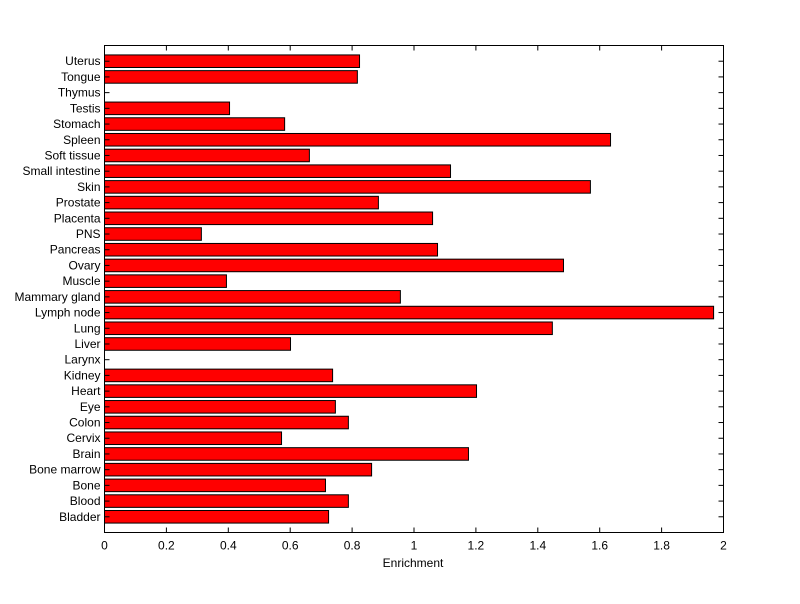 The width and height of the screenshot is (800, 604). I want to click on bar-ovary, so click(334, 265).